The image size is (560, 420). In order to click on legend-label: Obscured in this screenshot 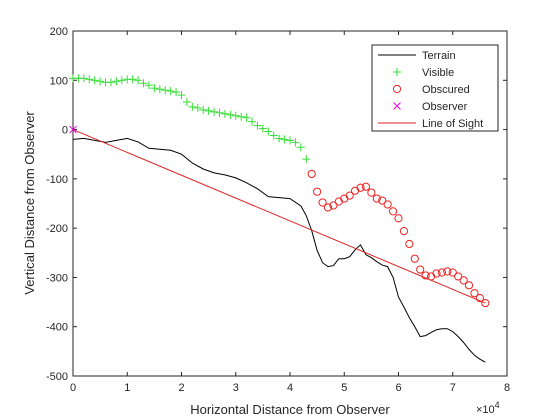, I will do `click(446, 90)`.